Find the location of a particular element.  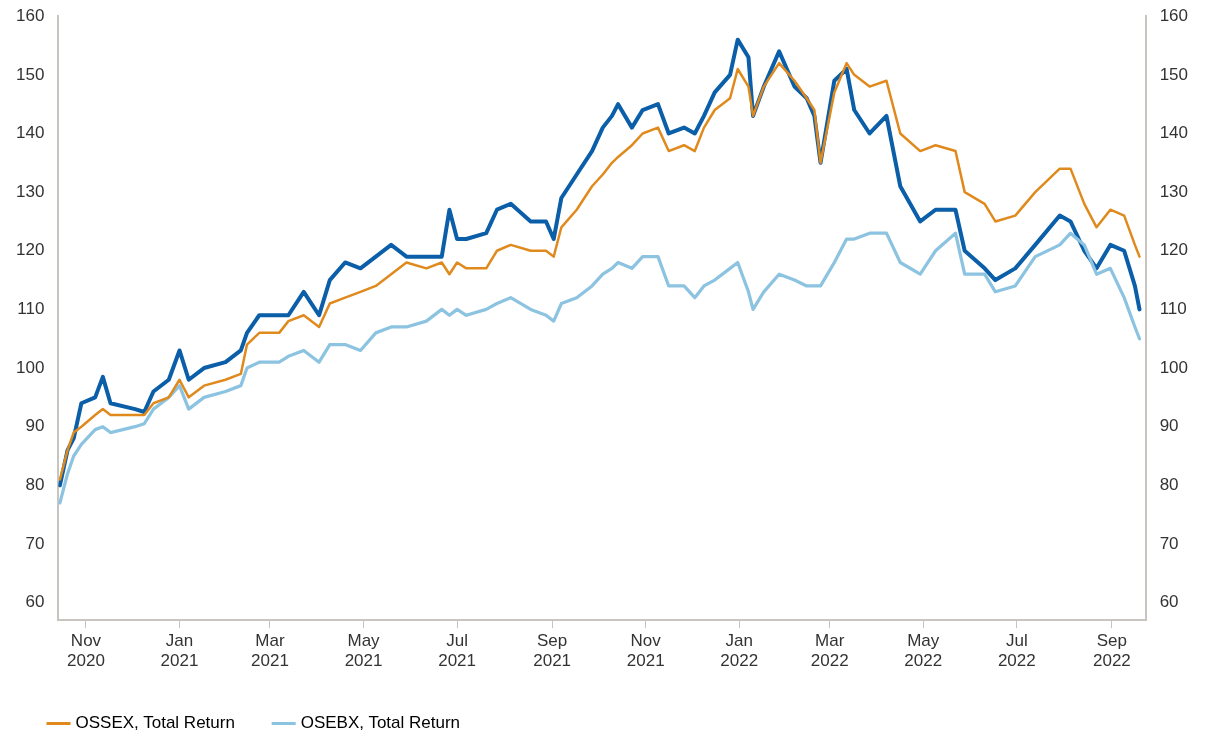

x-tick-label: Nov 2020 is located at coordinates (86, 651).